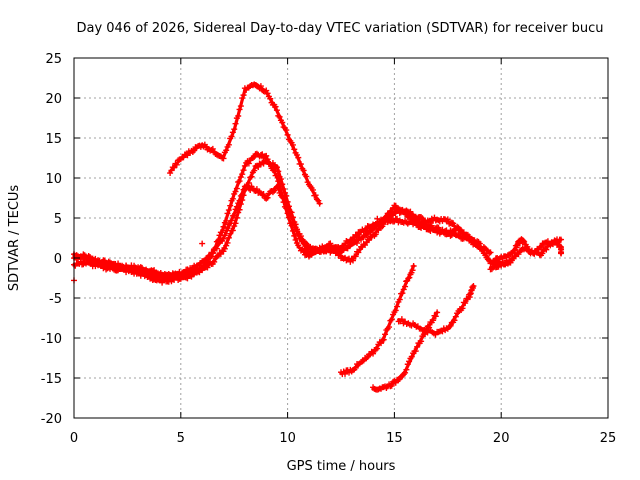 This screenshot has height=480, width=640. Describe the element at coordinates (74, 438) in the screenshot. I see `x-tick-label: 0` at that location.